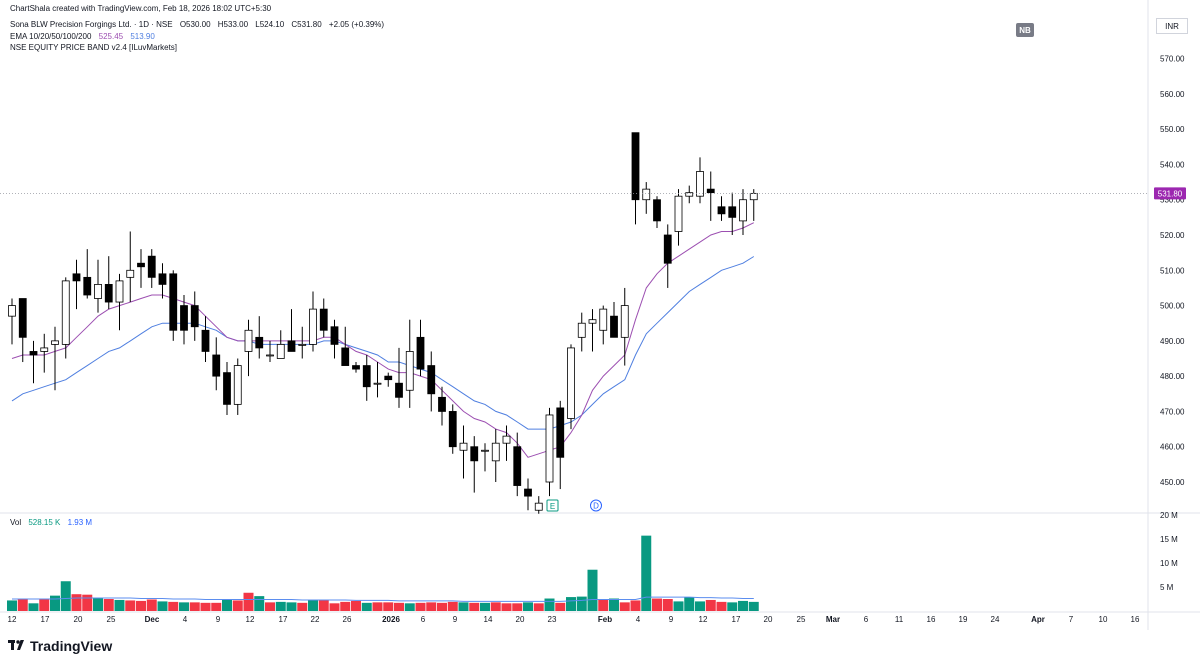 The width and height of the screenshot is (1200, 670). I want to click on footer-brand: TradingView, so click(60, 646).